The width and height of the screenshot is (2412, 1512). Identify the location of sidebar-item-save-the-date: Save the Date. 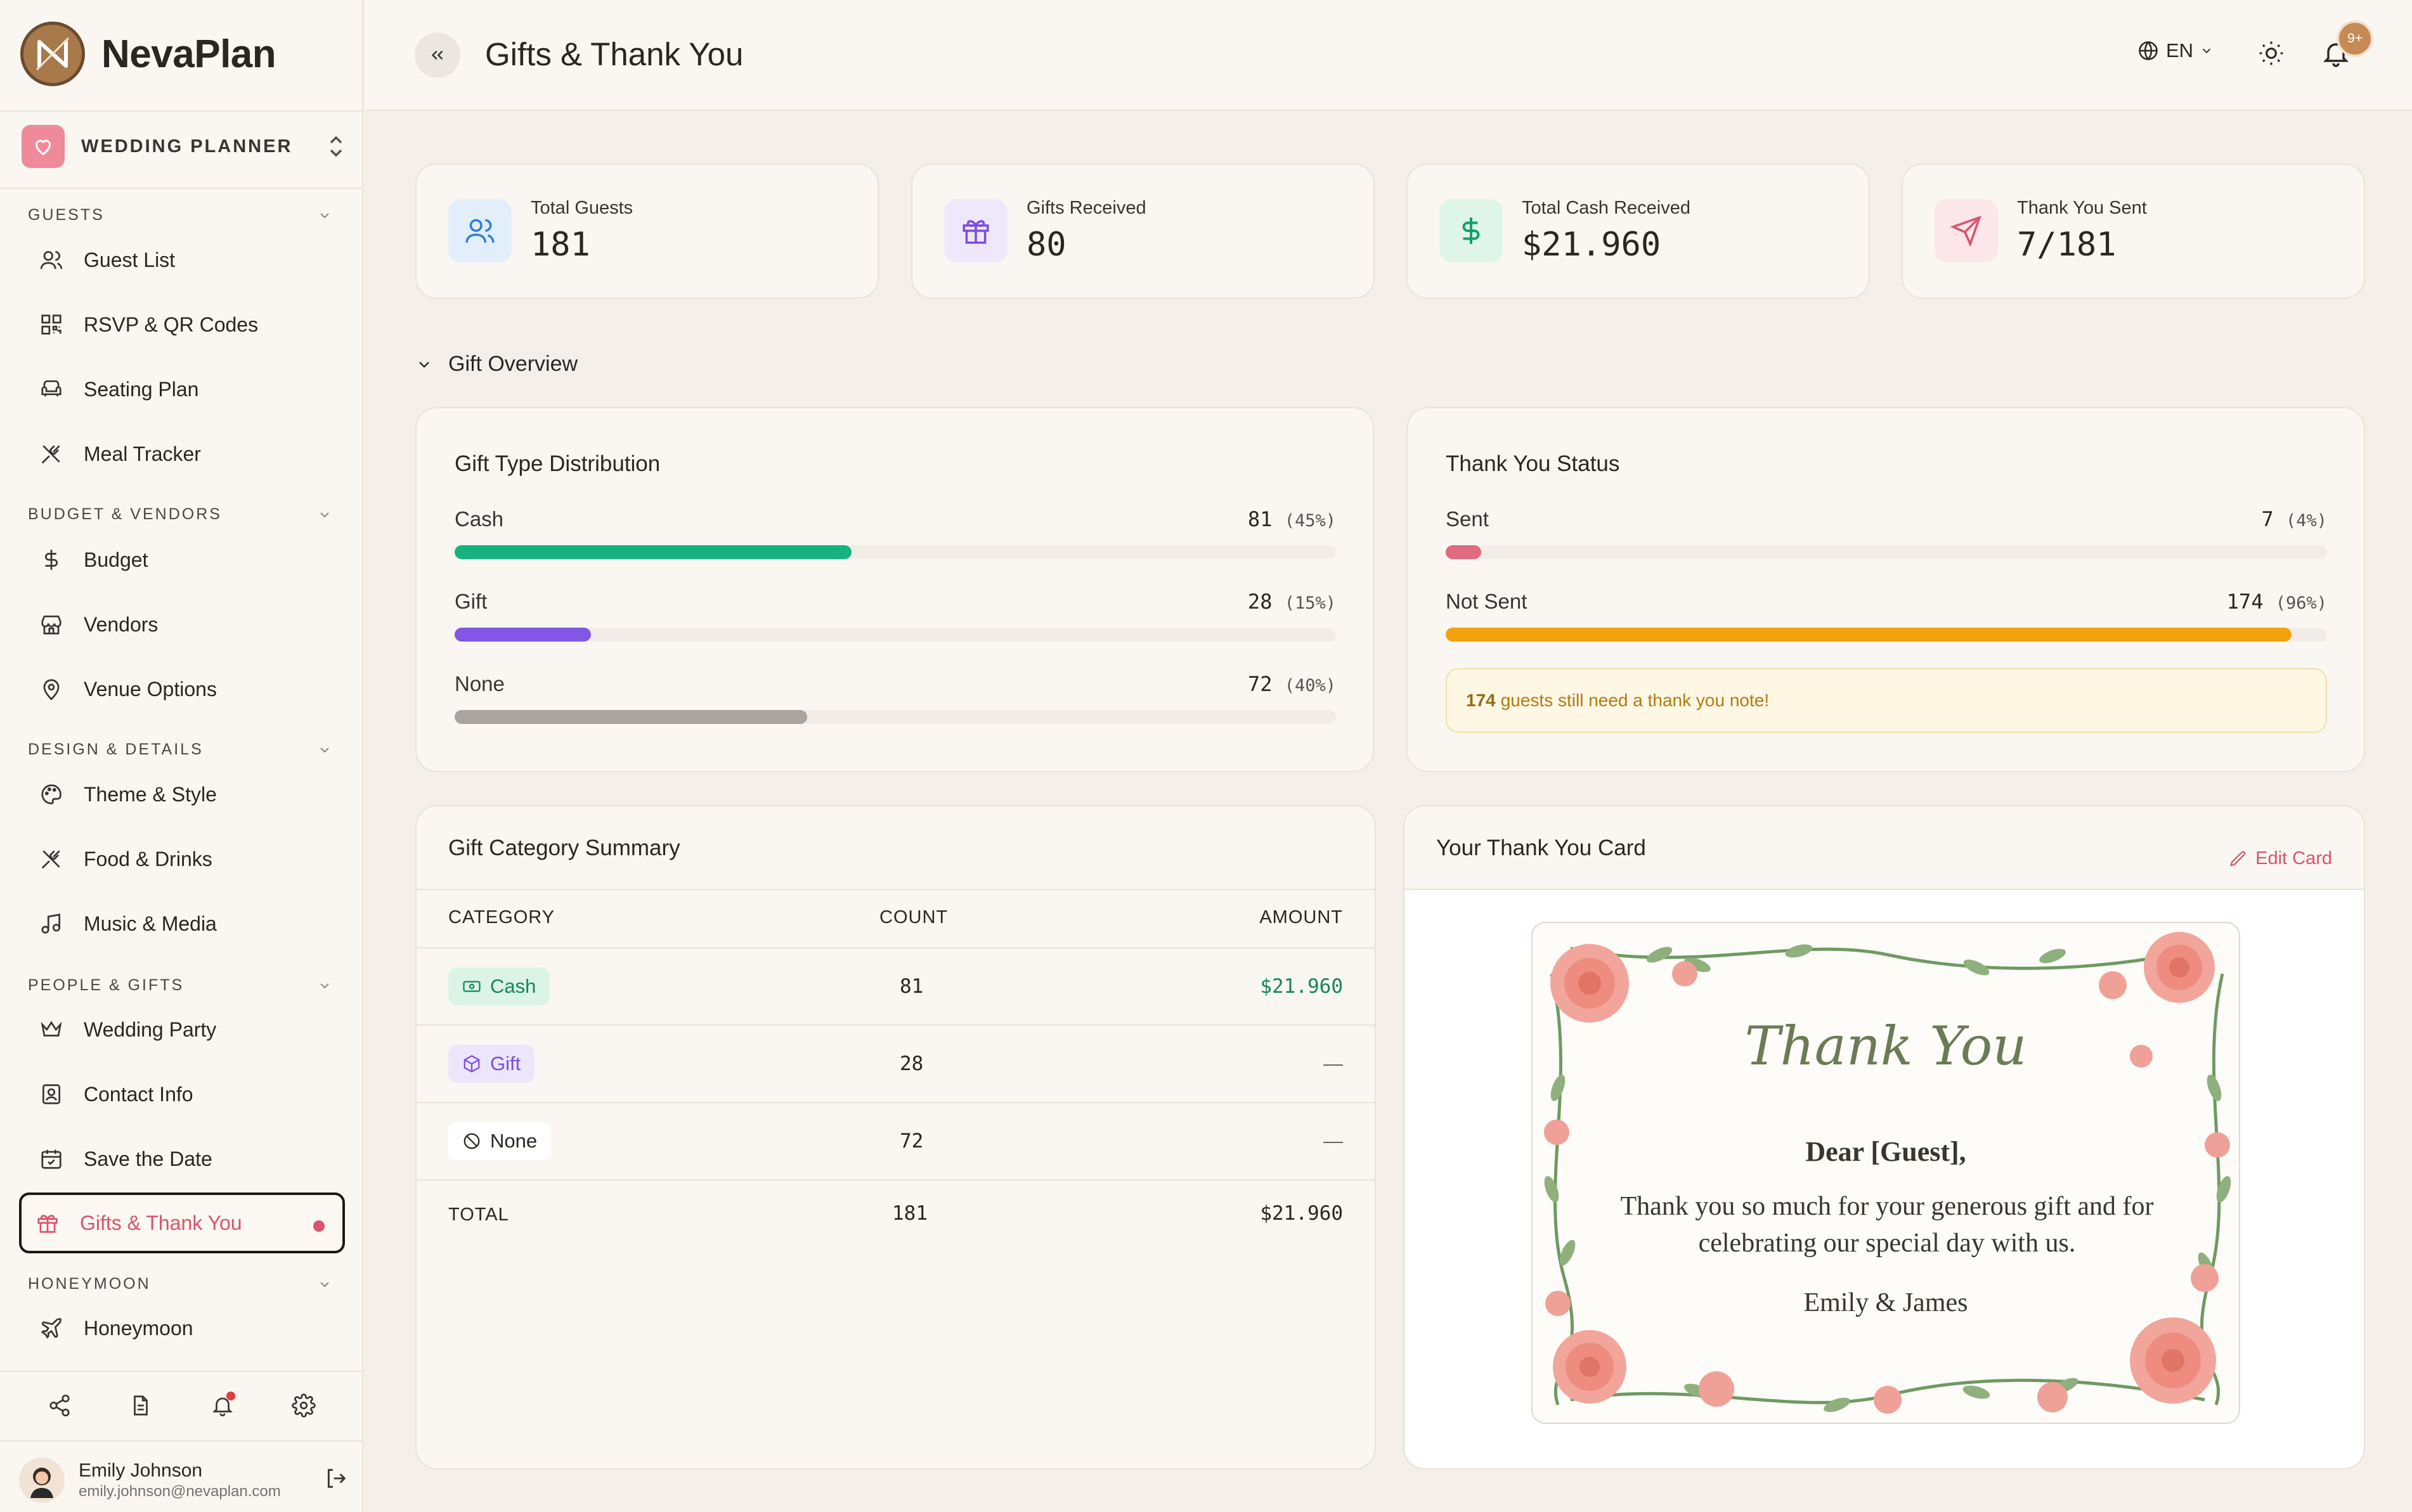
(184, 1159).